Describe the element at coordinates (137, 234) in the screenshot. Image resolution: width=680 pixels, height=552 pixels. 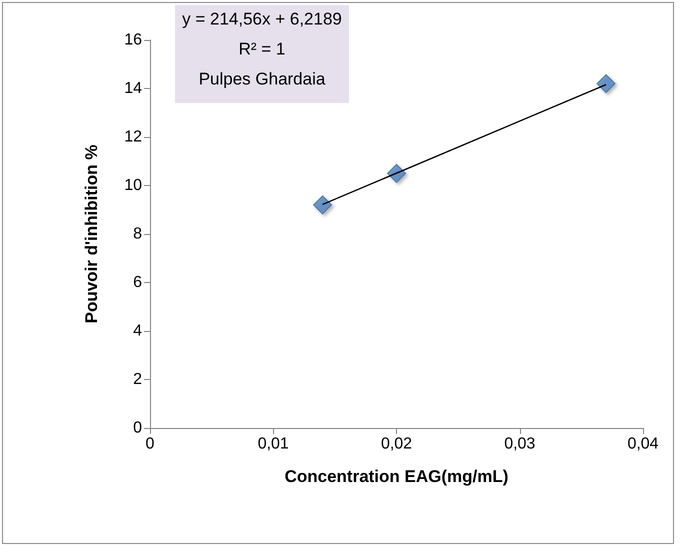
I see `y-tick-label: 8` at that location.